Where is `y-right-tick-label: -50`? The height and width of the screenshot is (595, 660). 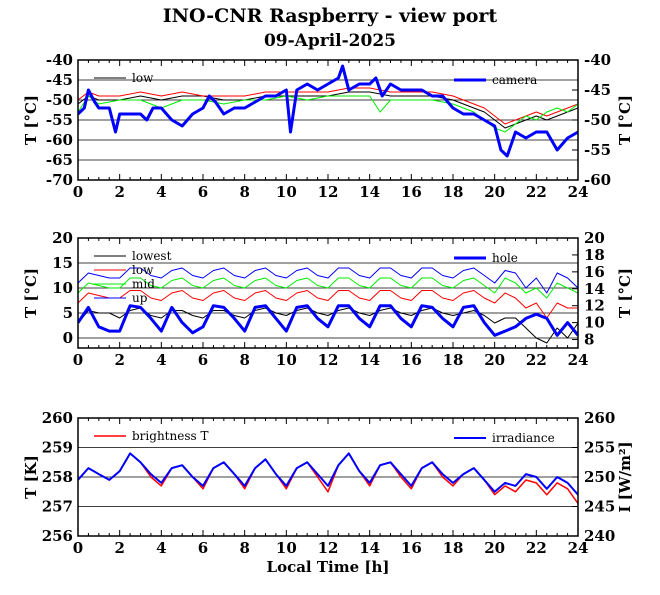
y-right-tick-label: -50 is located at coordinates (597, 120).